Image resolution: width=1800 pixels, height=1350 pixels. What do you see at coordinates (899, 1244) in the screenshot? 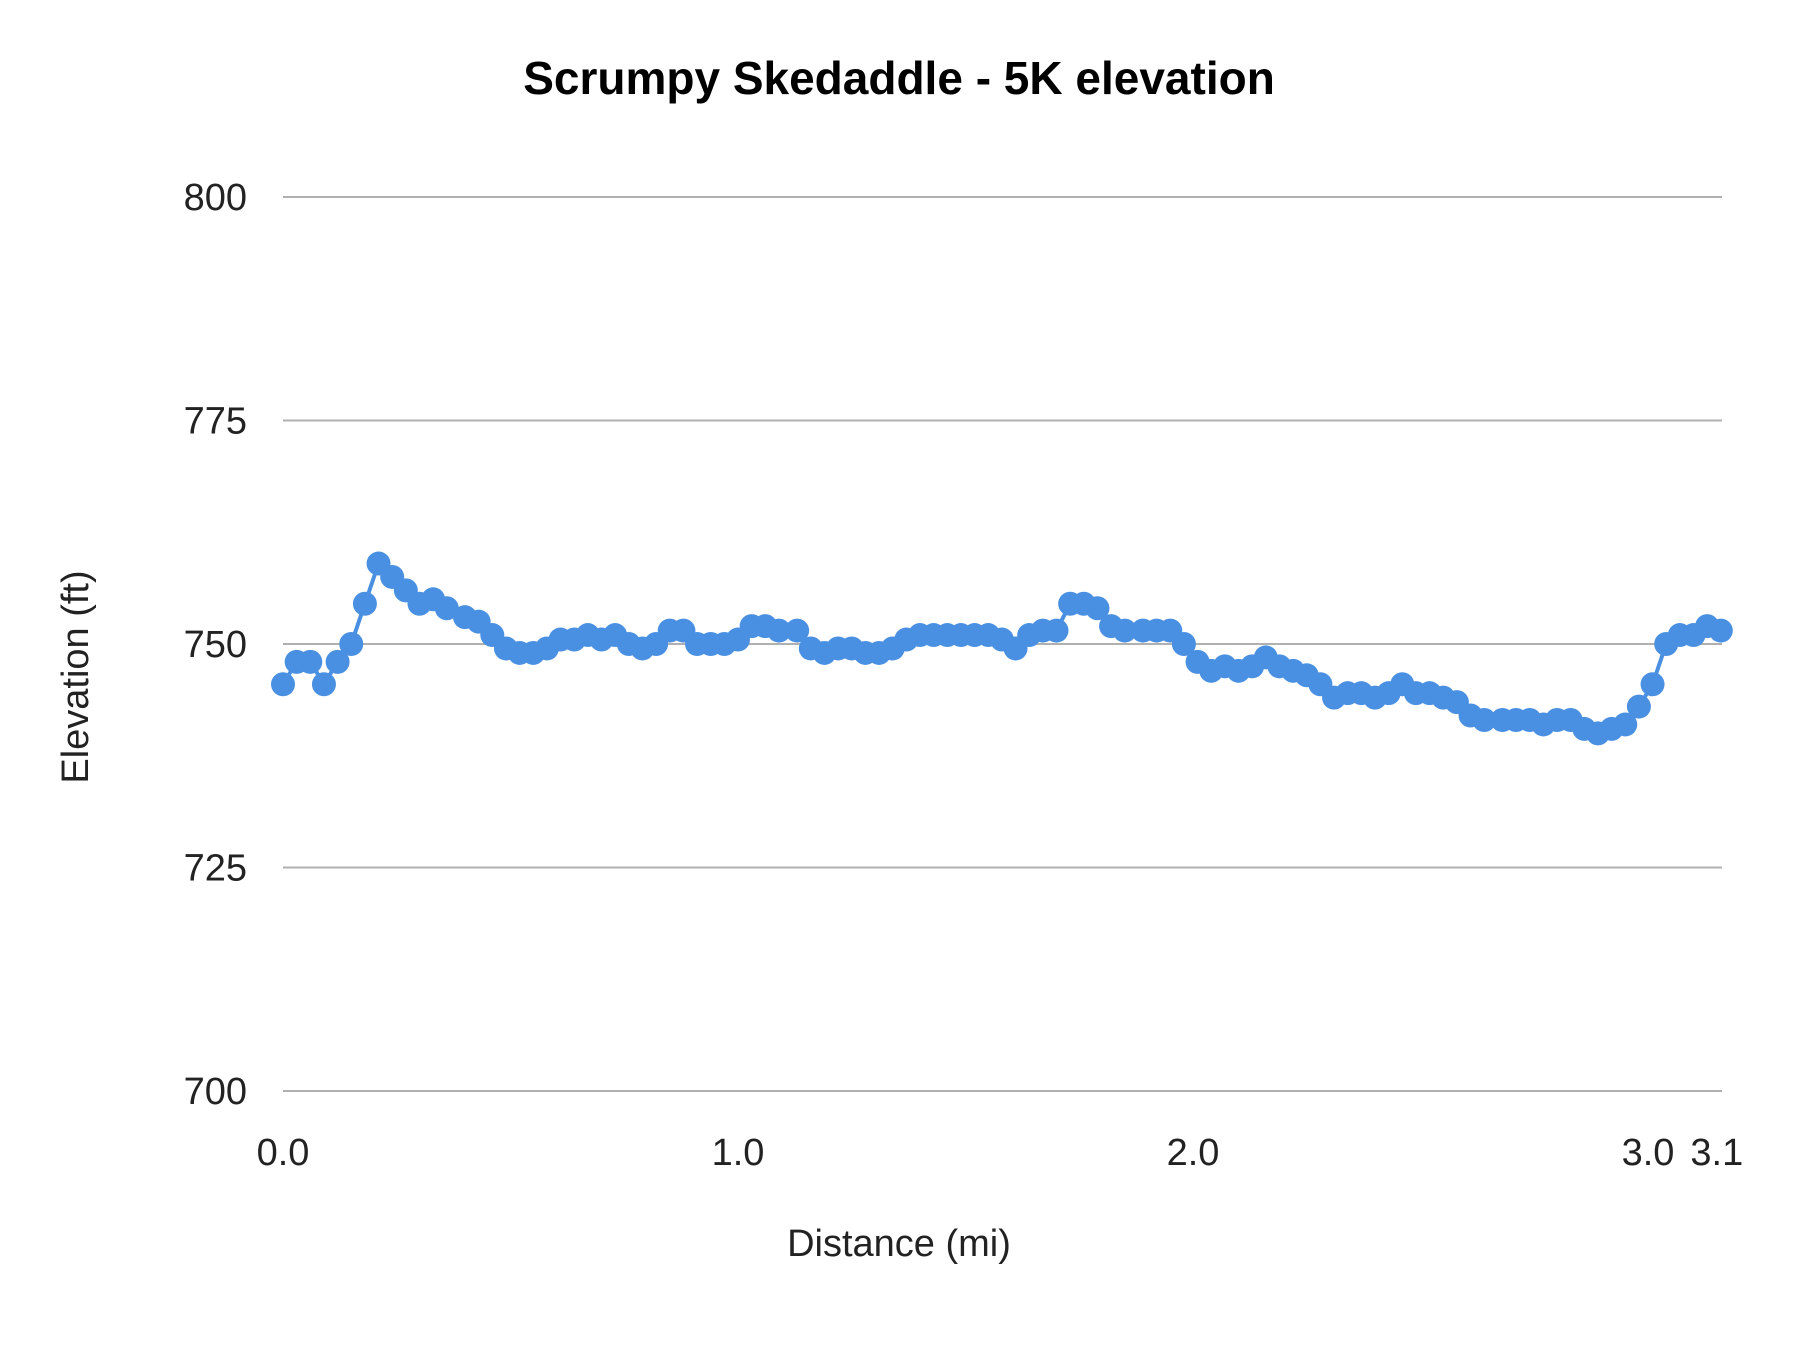
I see `x-axis-title: Distance (mi)` at bounding box center [899, 1244].